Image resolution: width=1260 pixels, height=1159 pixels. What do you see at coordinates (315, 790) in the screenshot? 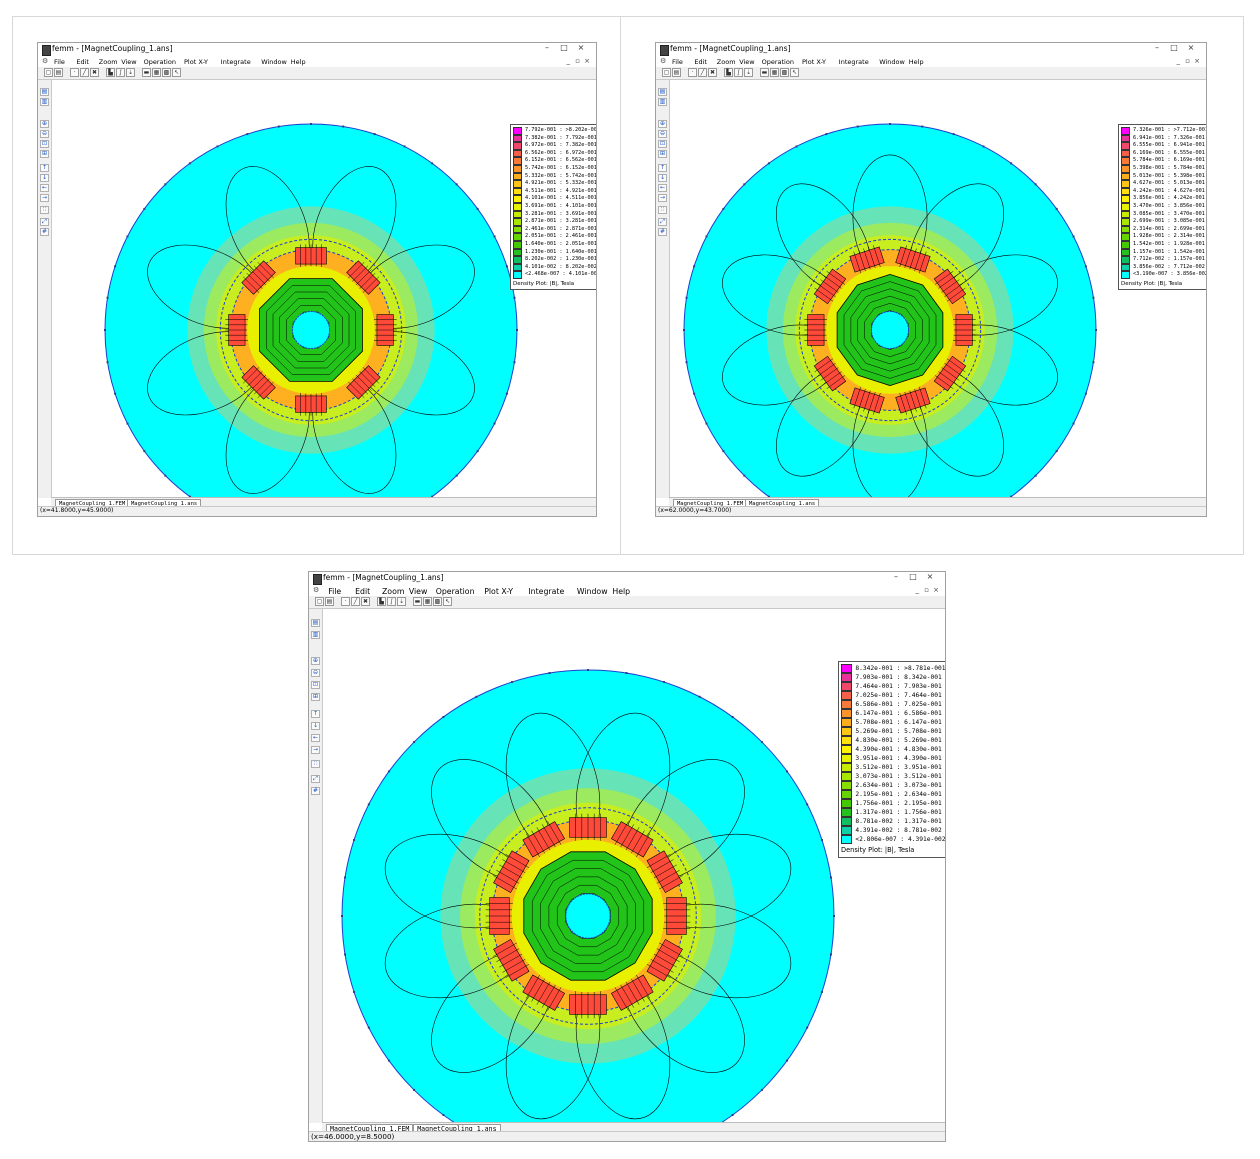
I see `grid-size-icon: #` at bounding box center [315, 790].